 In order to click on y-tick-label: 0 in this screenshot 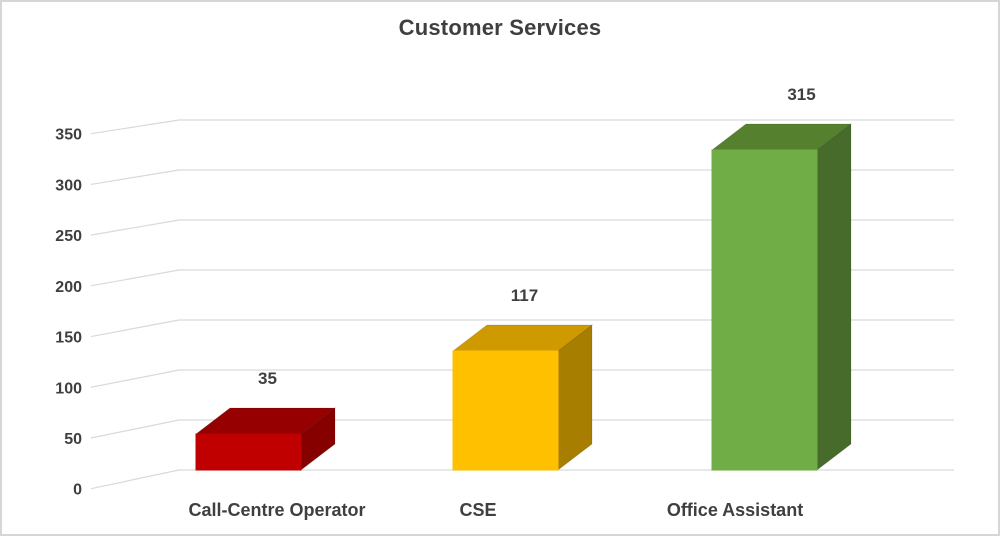, I will do `click(77, 490)`.